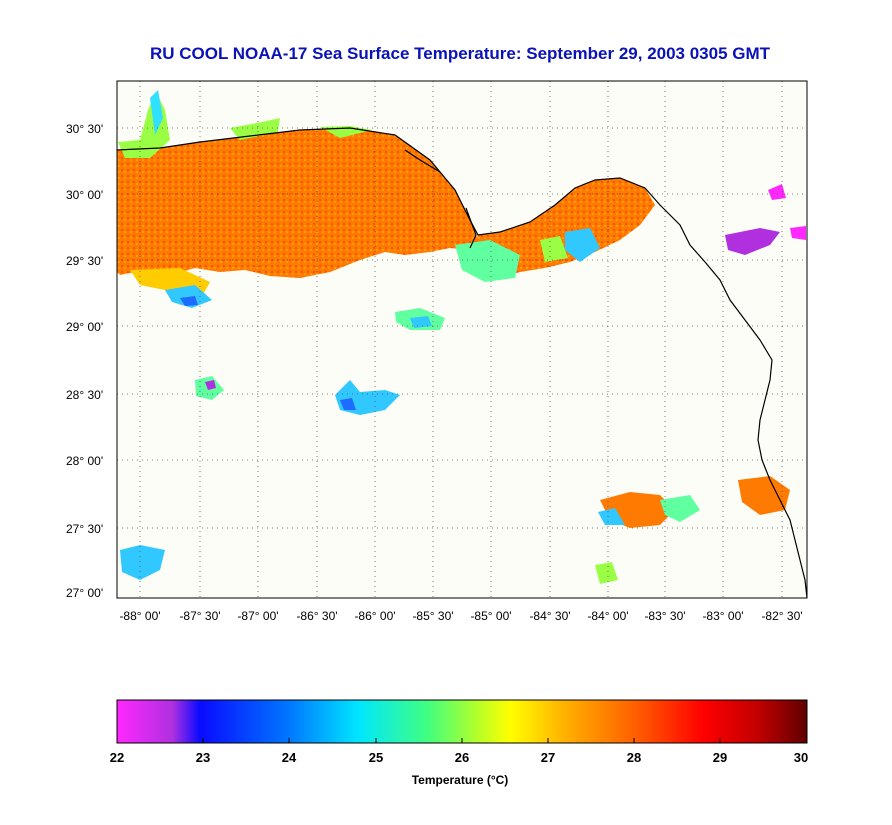 This screenshot has height=825, width=892. I want to click on lon-tick: -85° 00', so click(490, 616).